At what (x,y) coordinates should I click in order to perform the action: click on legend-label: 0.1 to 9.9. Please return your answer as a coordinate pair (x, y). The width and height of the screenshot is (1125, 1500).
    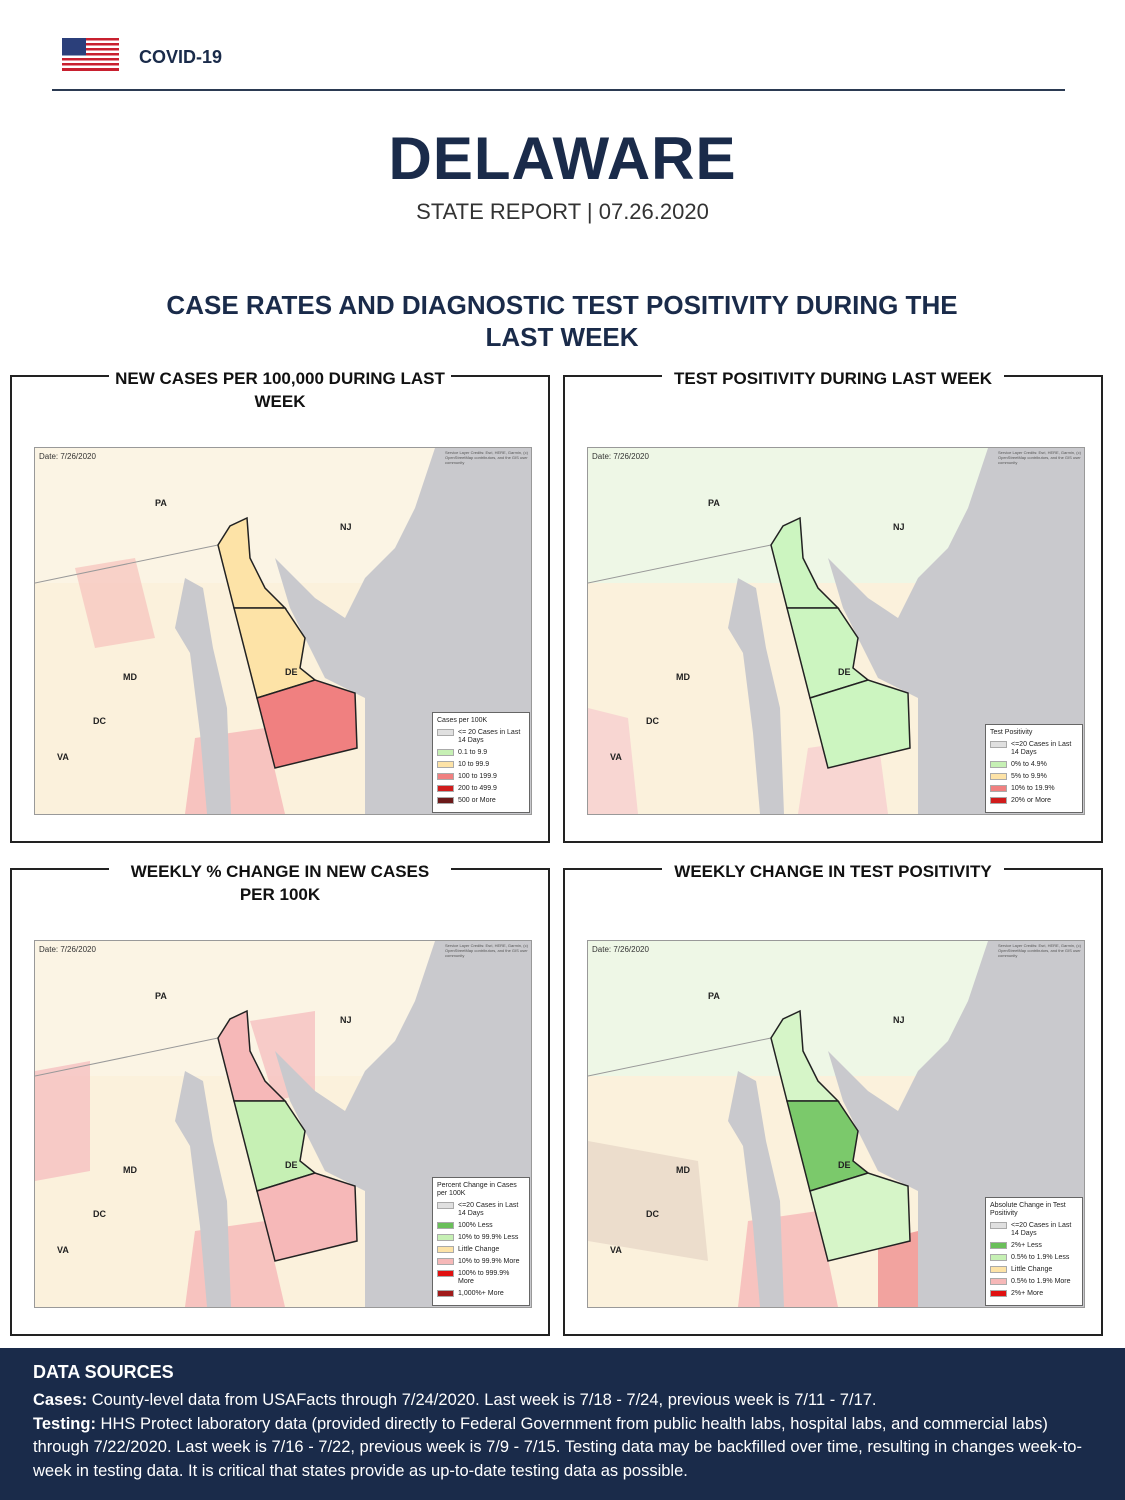
    Looking at the image, I should click on (473, 752).